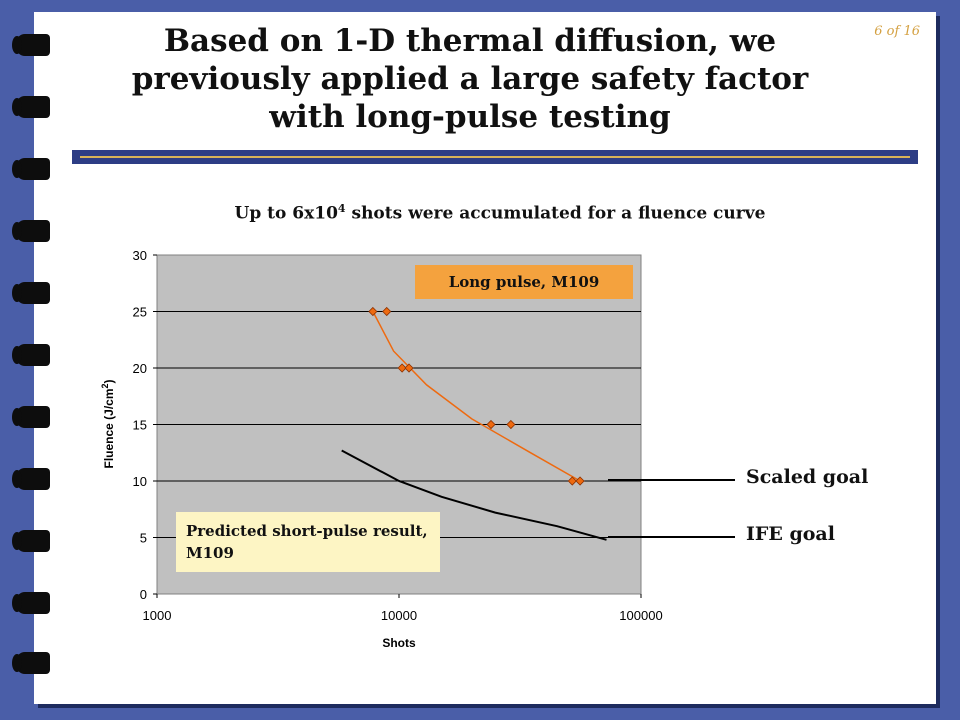 Image resolution: width=960 pixels, height=720 pixels. Describe the element at coordinates (524, 282) in the screenshot. I see `long-pulse-callout: Long pulse, M109` at that location.